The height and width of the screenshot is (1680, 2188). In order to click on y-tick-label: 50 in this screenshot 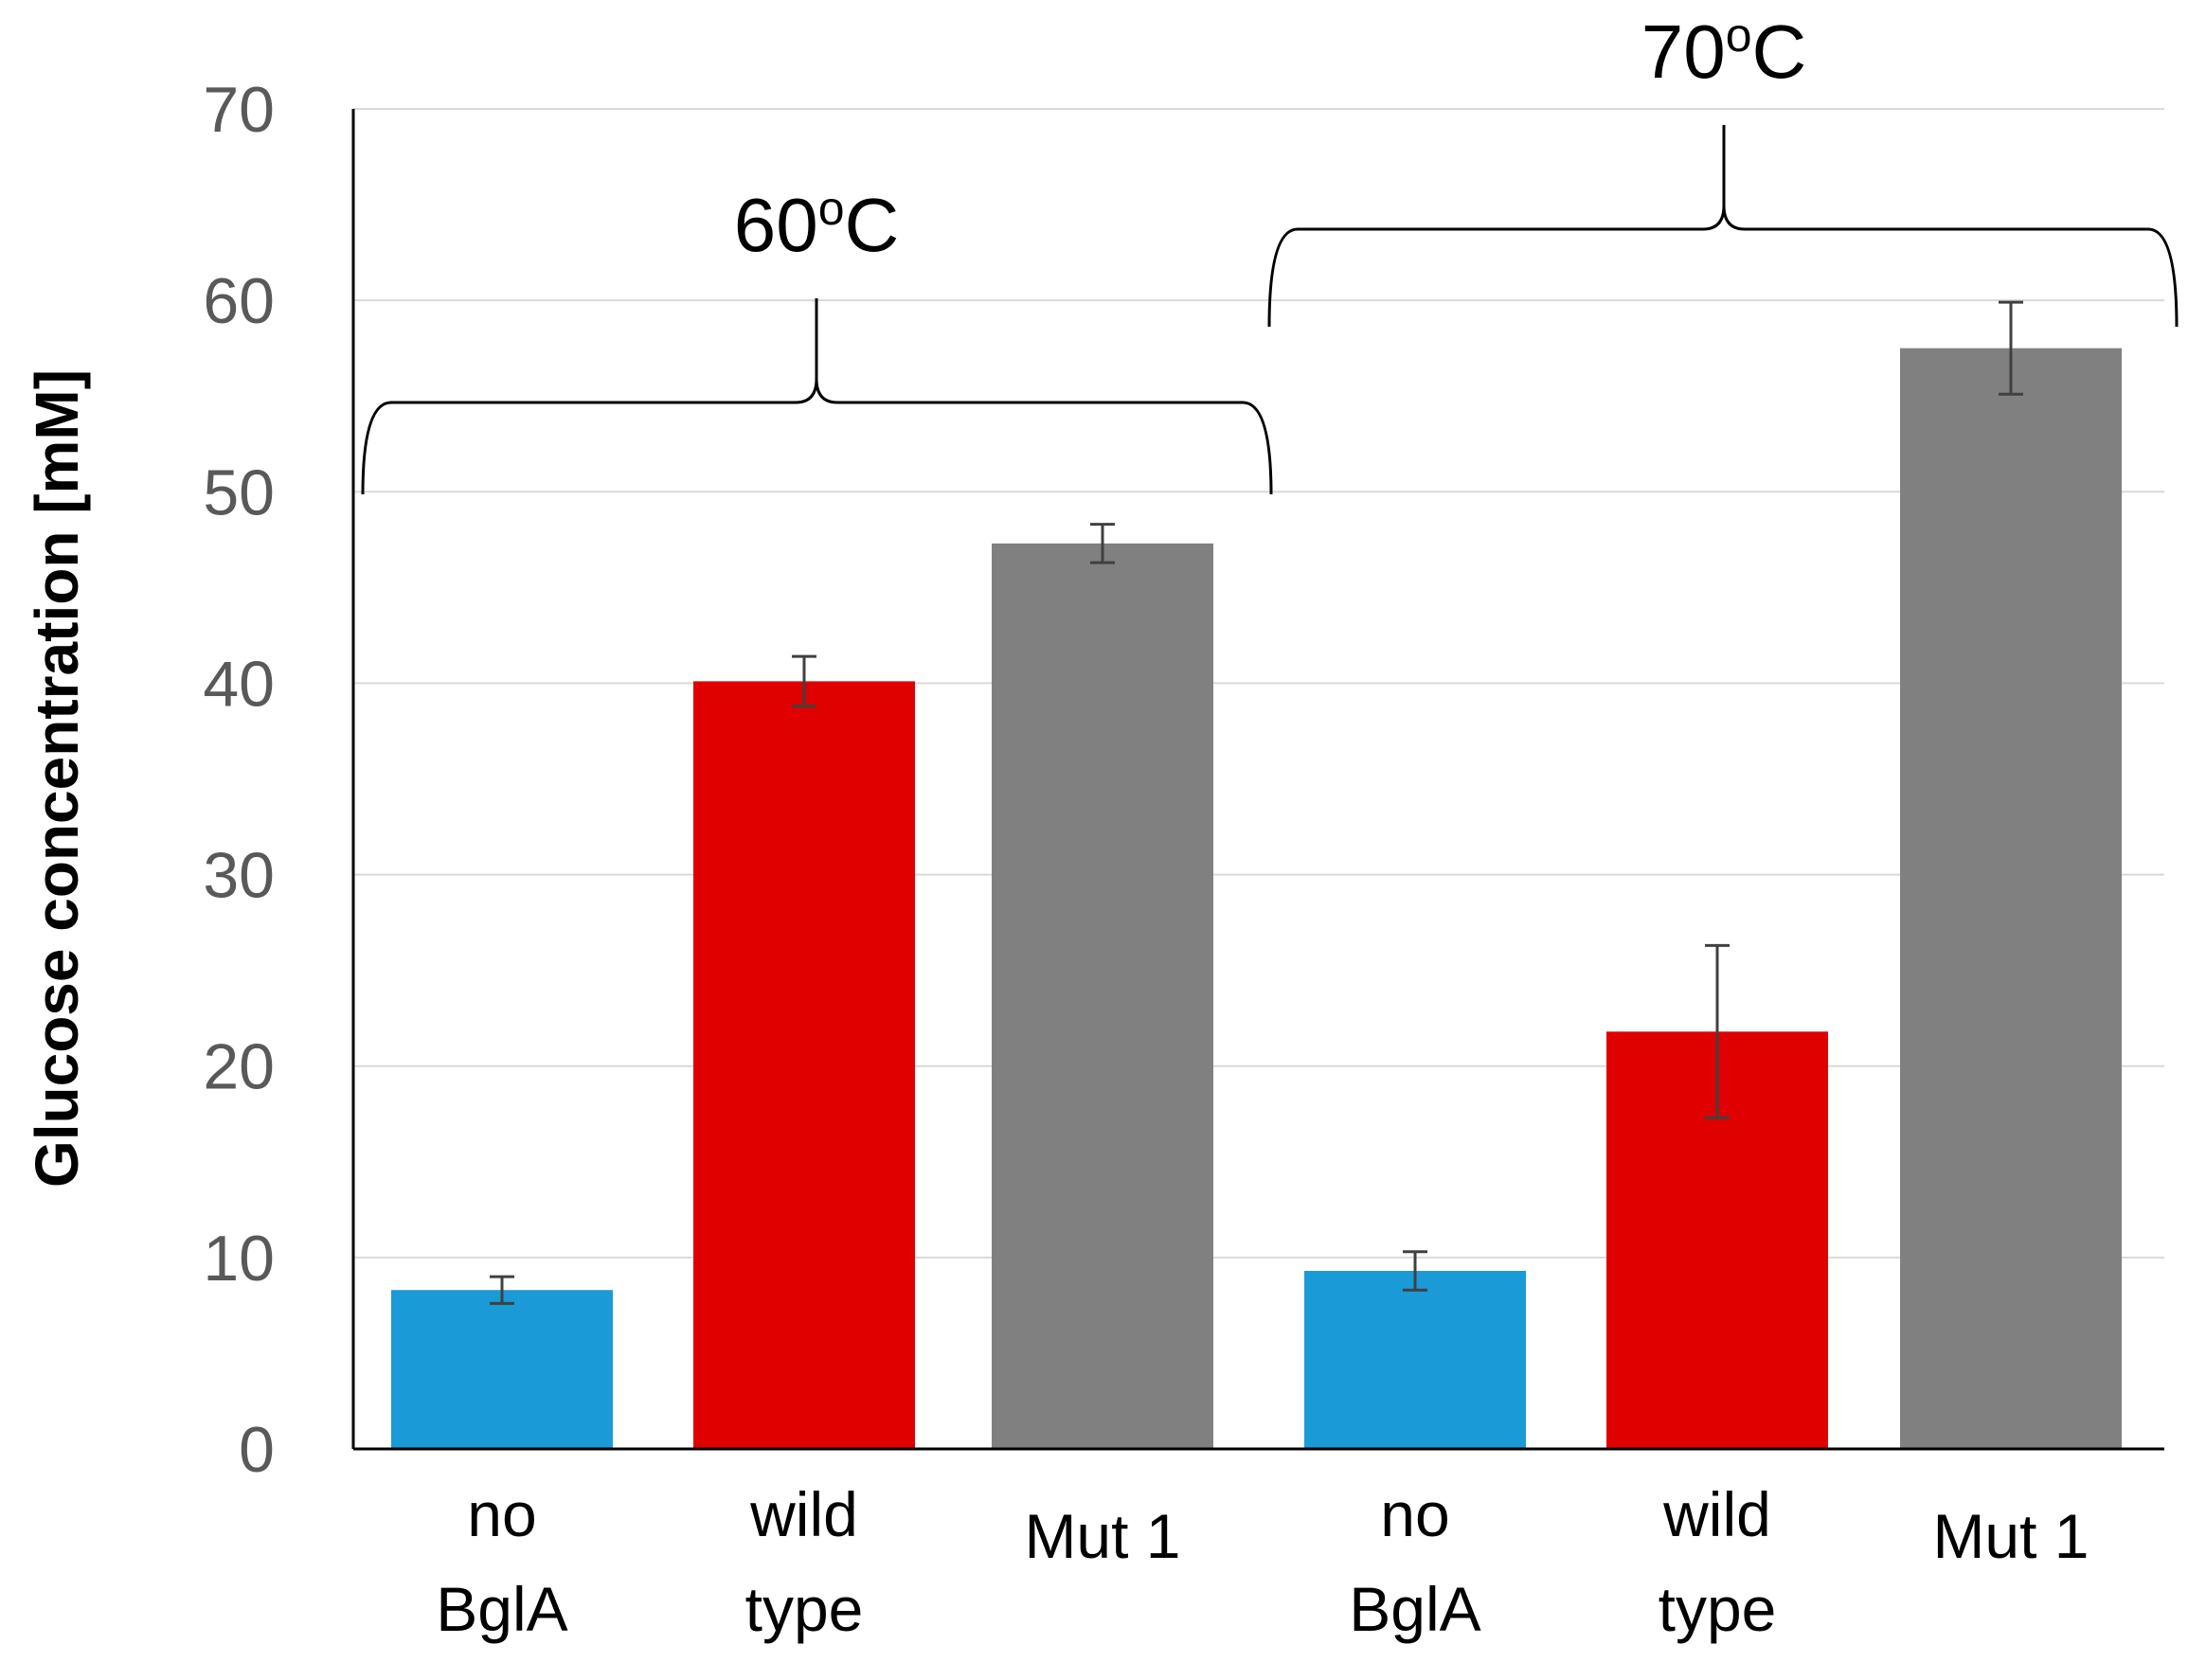, I will do `click(239, 492)`.